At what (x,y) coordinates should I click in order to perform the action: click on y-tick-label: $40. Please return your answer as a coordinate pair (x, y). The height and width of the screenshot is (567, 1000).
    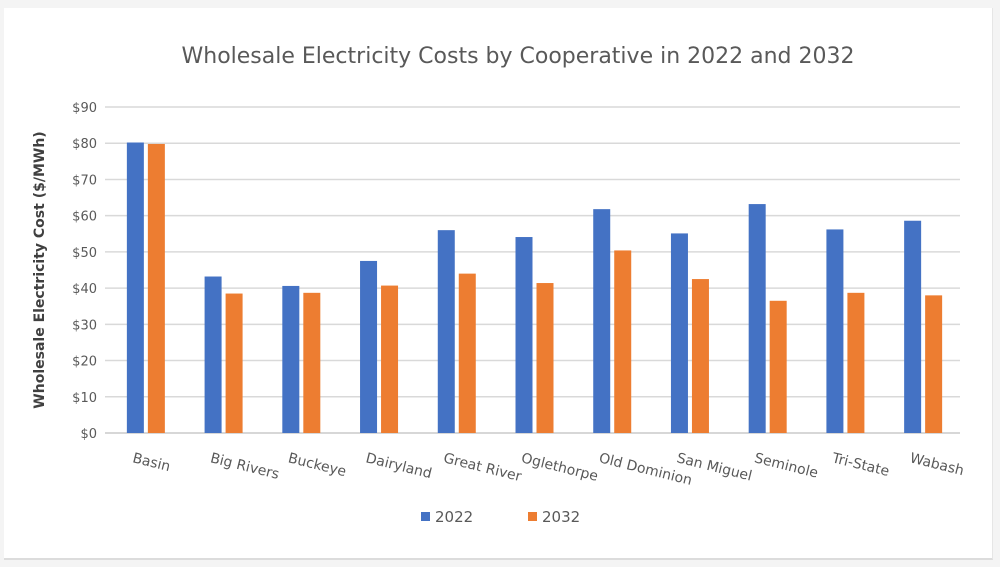
    Looking at the image, I should click on (84, 289).